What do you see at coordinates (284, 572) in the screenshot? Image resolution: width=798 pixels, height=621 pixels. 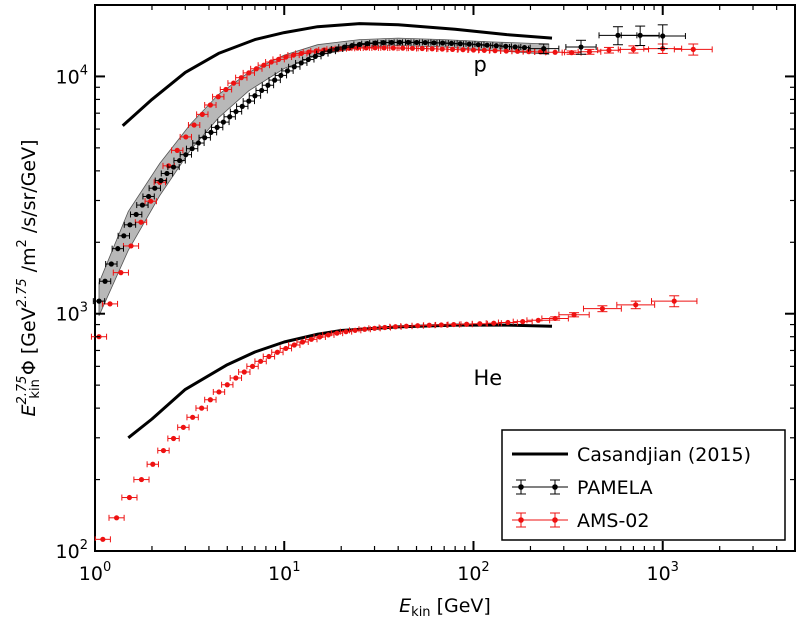 I see `x-tick-label: 10¹` at bounding box center [284, 572].